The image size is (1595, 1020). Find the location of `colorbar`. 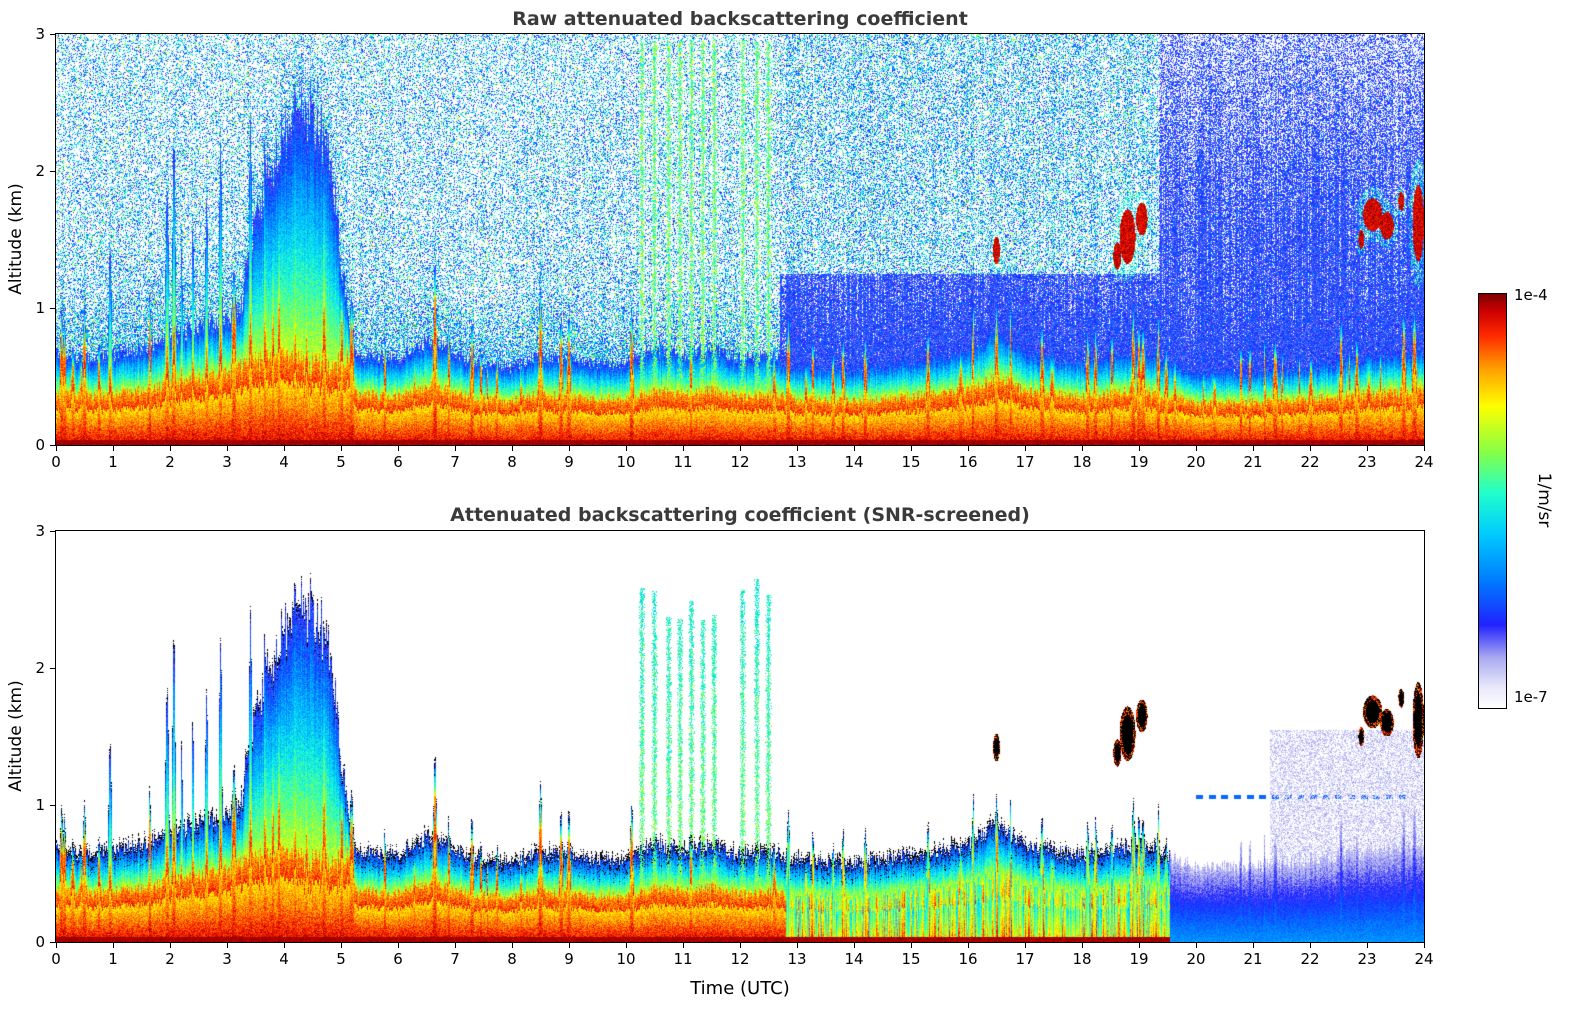

colorbar is located at coordinates (1492, 501).